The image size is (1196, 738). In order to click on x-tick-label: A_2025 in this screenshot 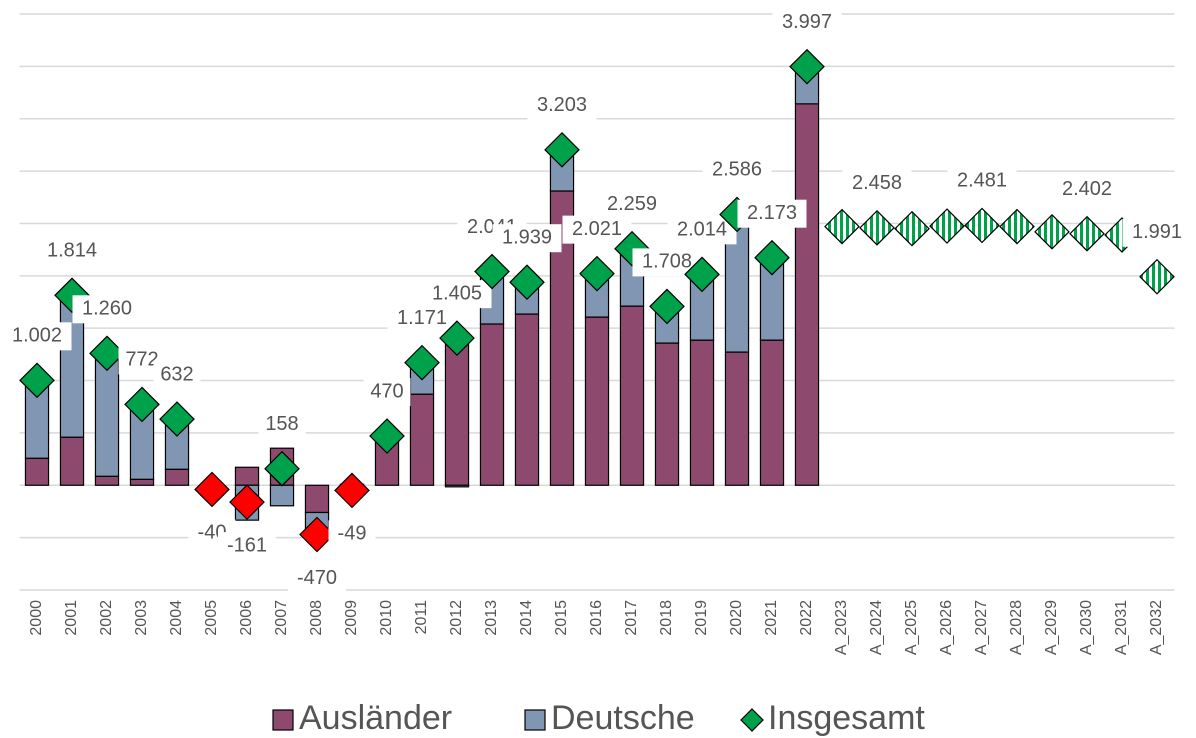, I will do `click(911, 627)`.